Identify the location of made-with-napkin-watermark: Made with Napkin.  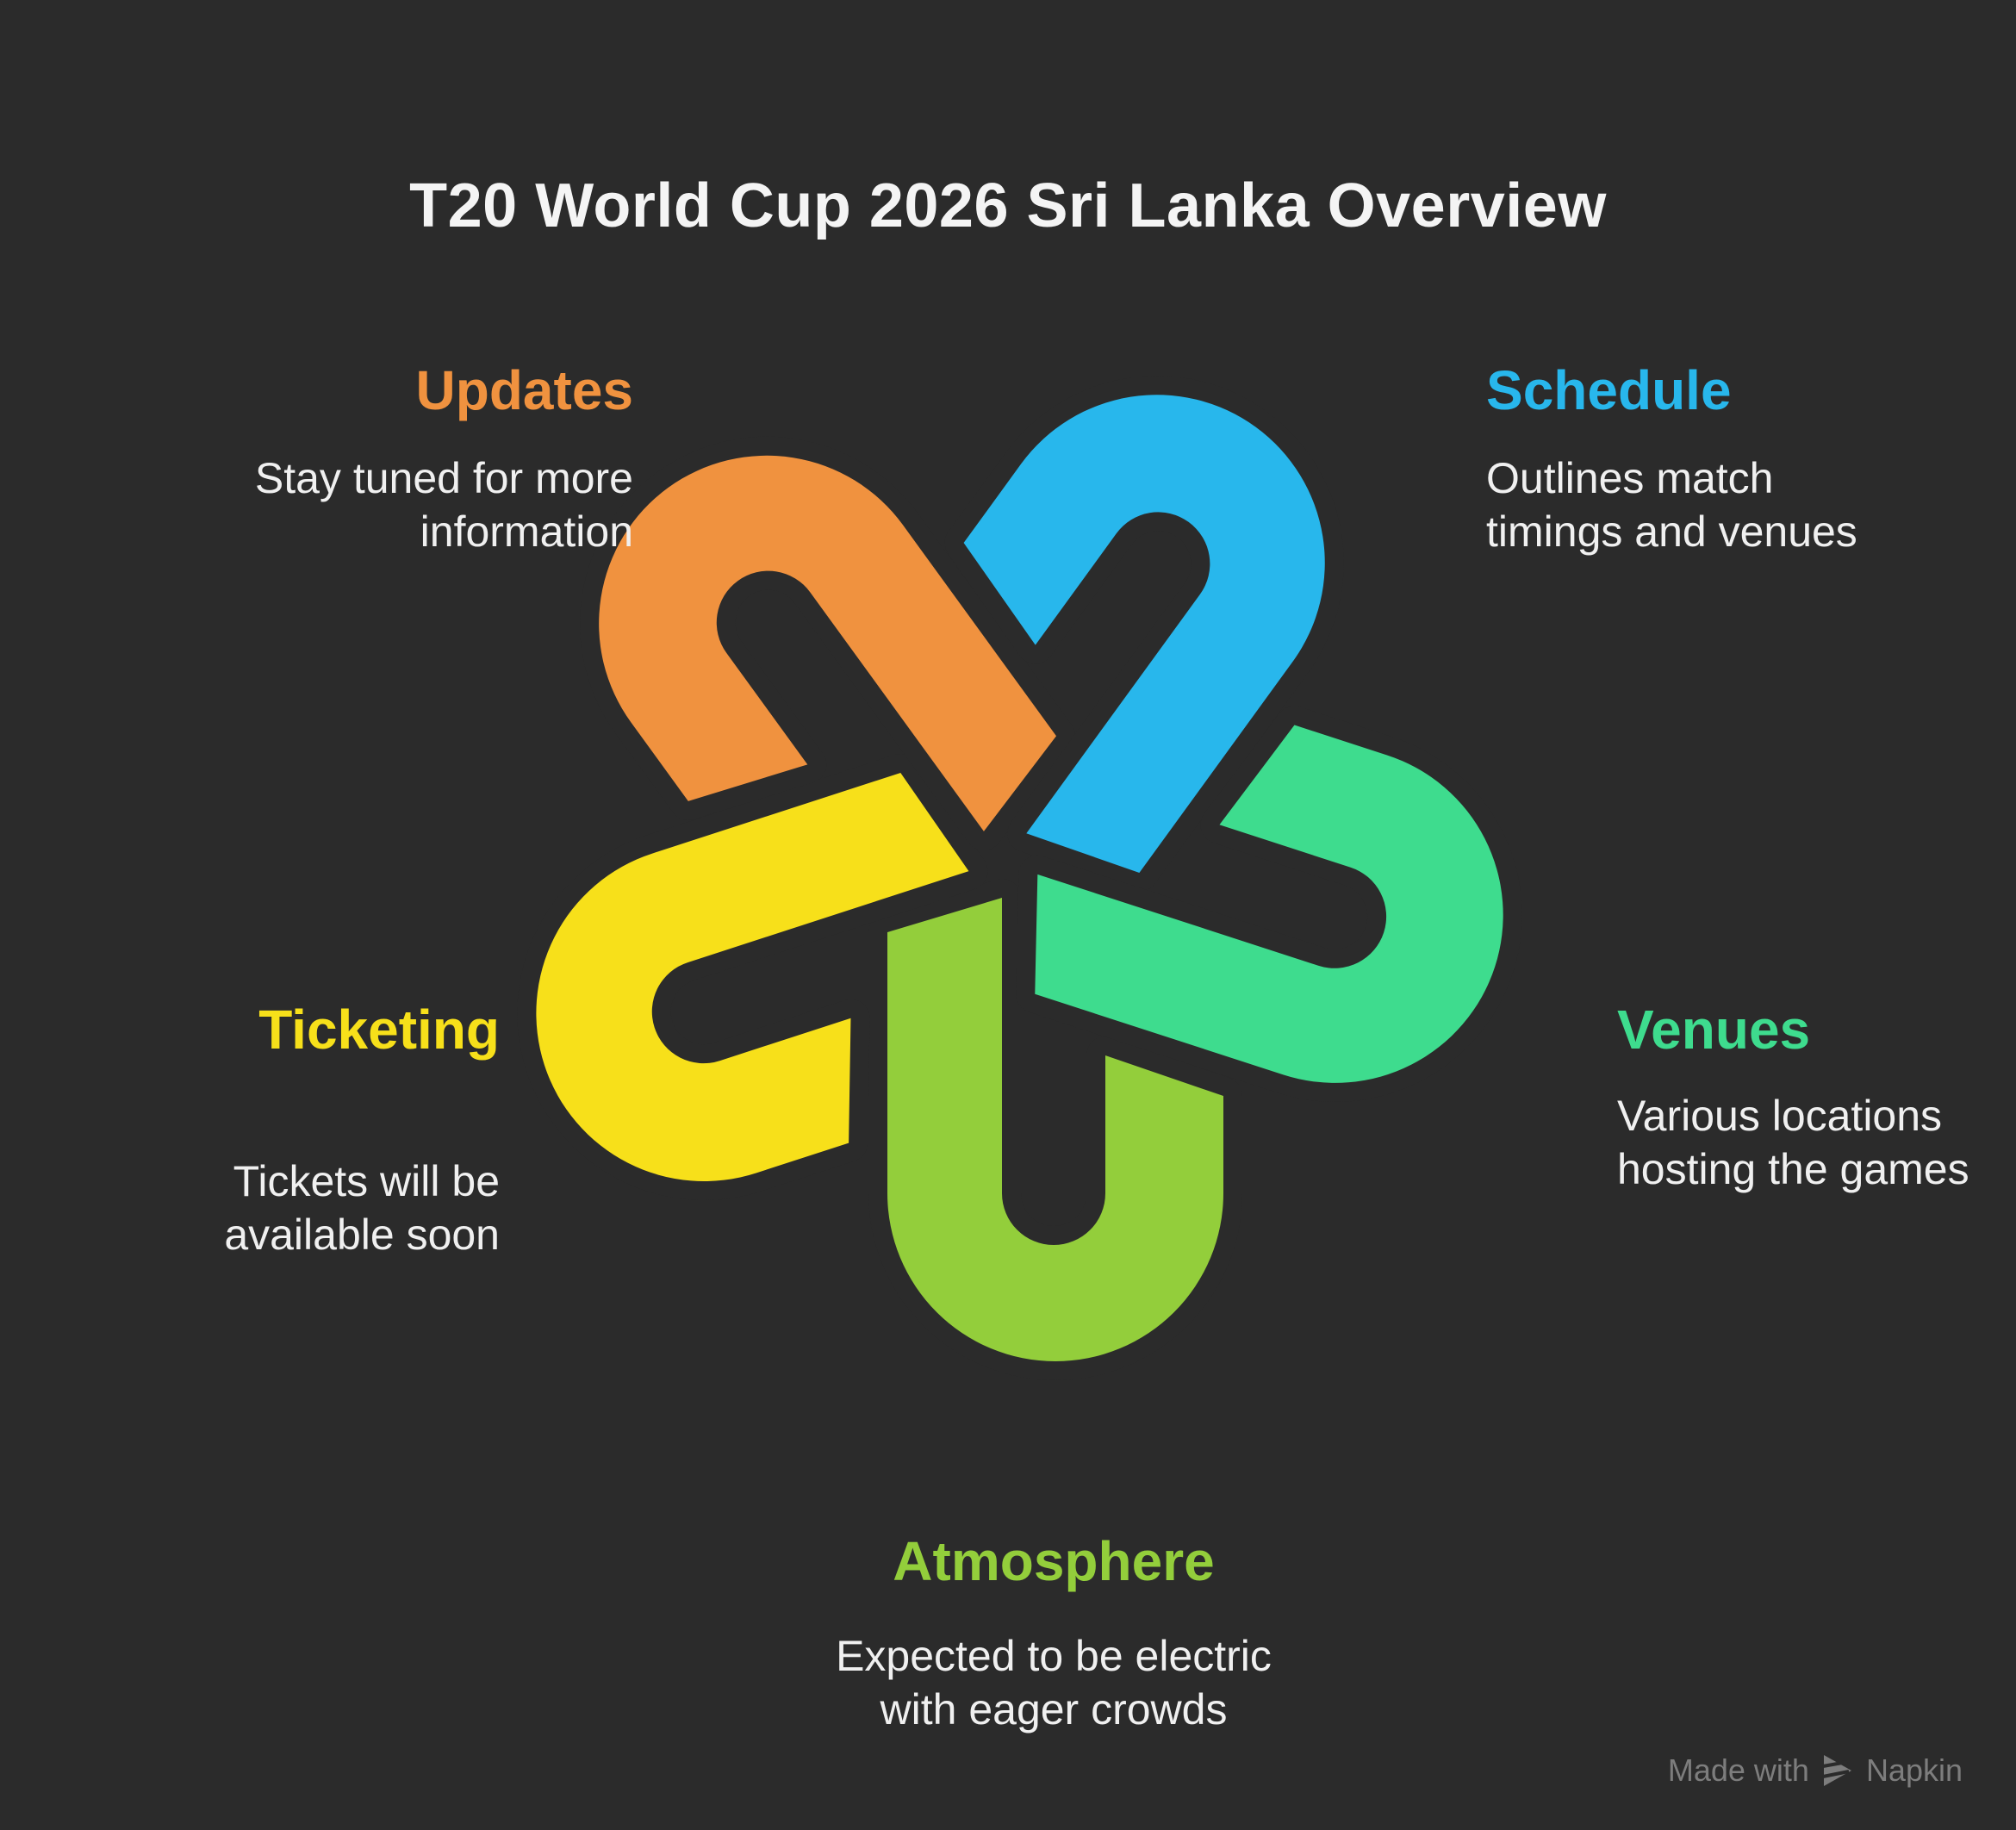
(1816, 1770).